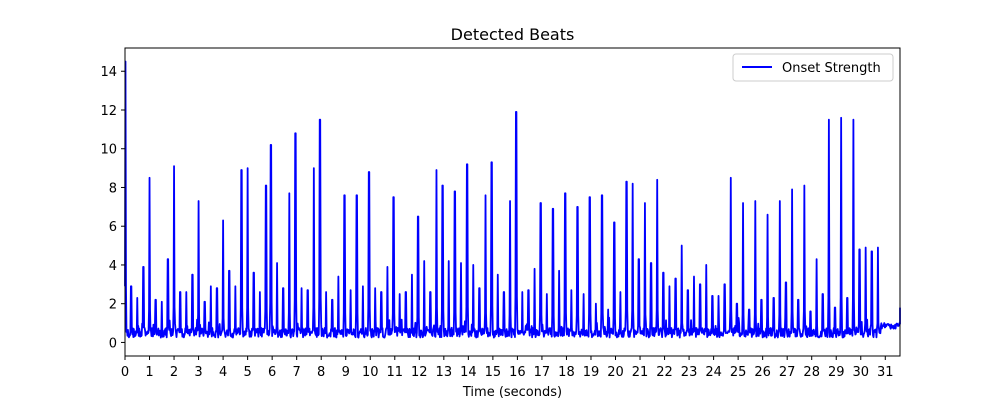 The width and height of the screenshot is (1000, 400). I want to click on x-tick-label: 31, so click(885, 372).